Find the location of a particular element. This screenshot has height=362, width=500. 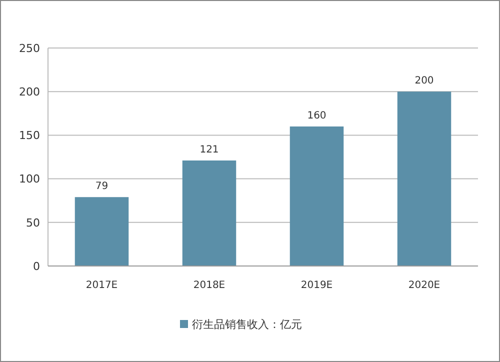

y-tick-label: 250 is located at coordinates (29, 48).